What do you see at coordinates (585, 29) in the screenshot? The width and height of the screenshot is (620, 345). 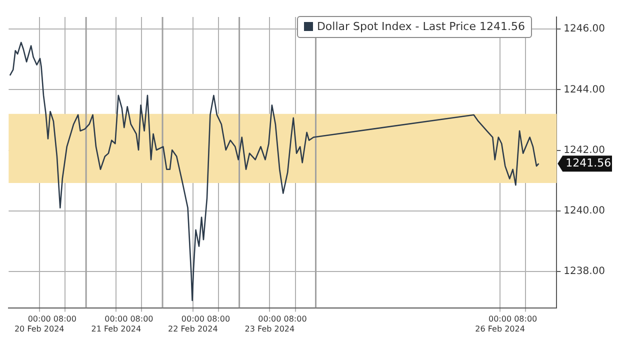 I see `y-tick-label: 1246.00` at bounding box center [585, 29].